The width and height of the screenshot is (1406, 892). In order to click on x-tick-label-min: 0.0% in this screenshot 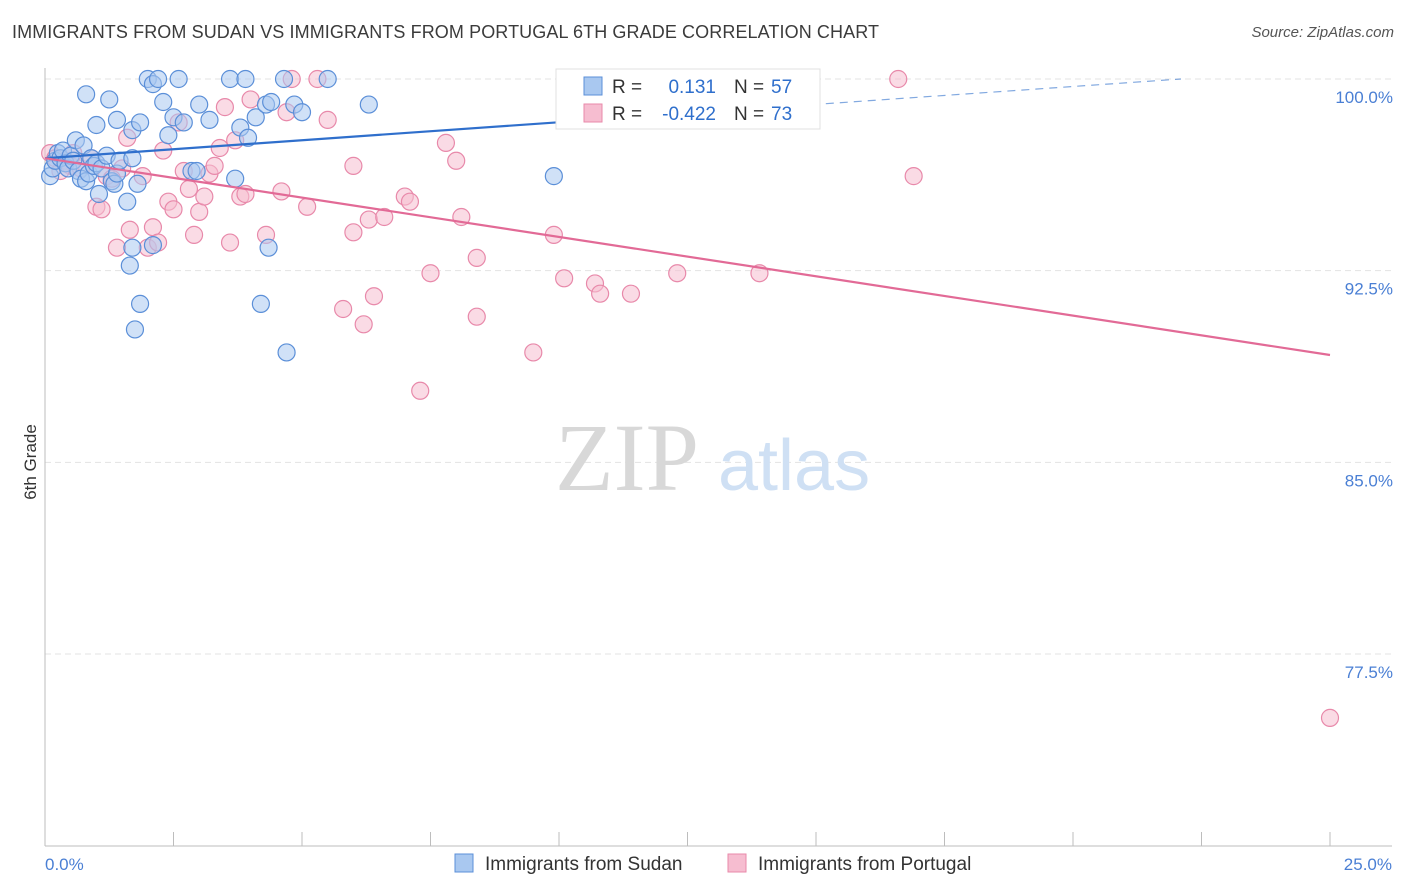, I will do `click(64, 864)`.